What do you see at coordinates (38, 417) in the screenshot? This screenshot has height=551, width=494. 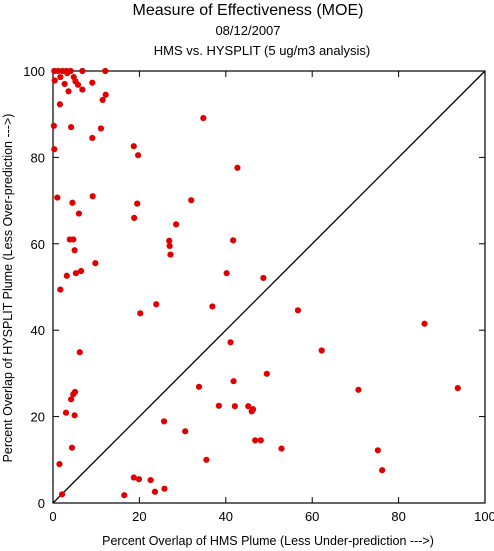 I see `y-tick-label: 20` at bounding box center [38, 417].